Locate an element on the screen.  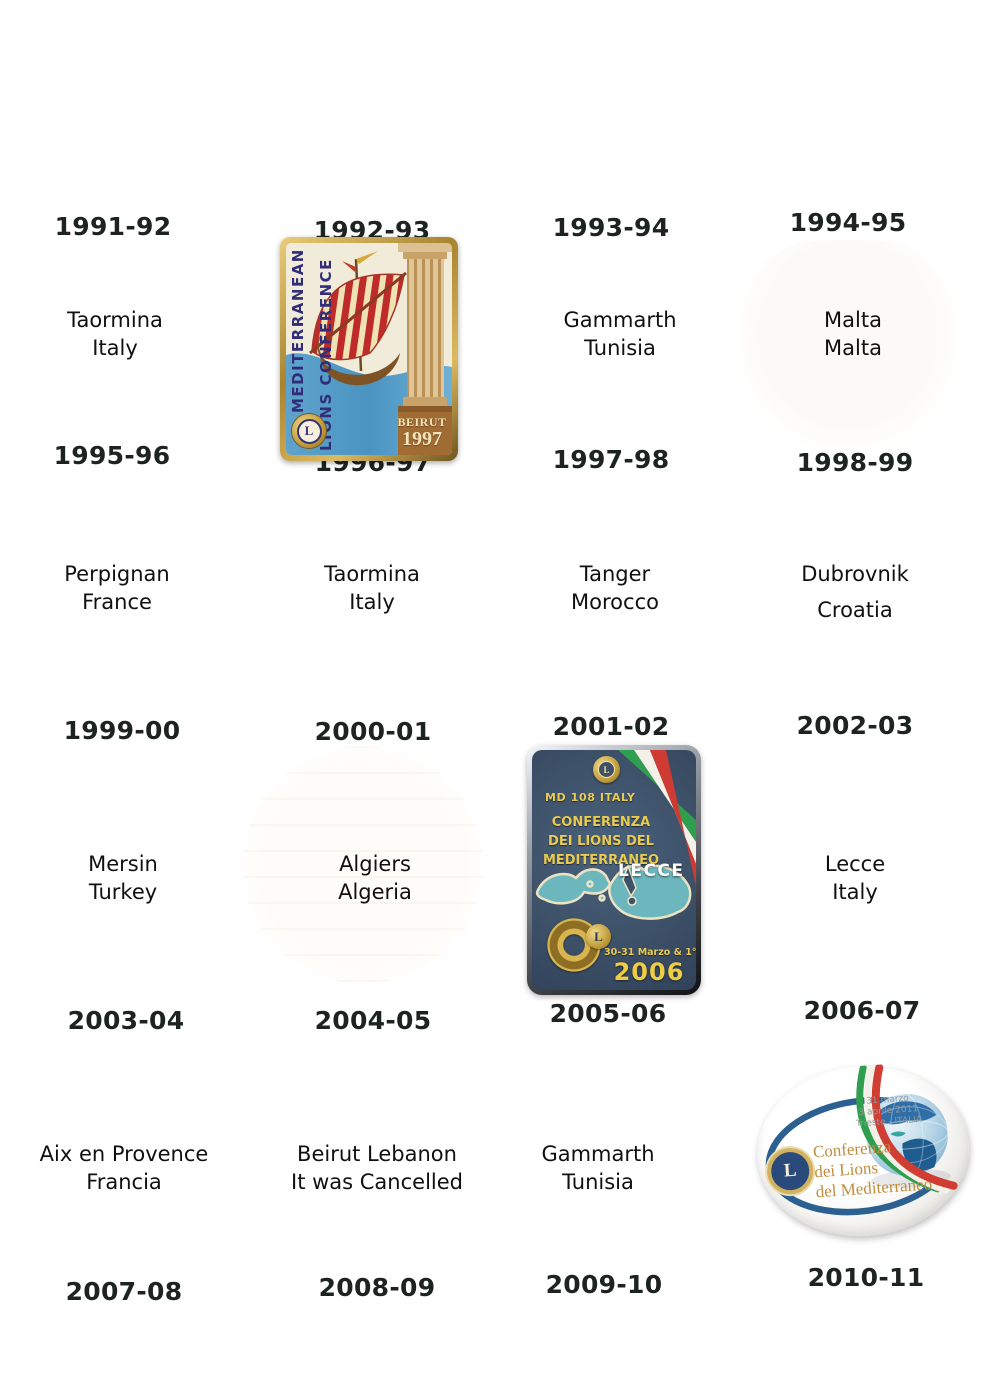
pin-beirut-city: BEIRUT is located at coordinates (422, 422).